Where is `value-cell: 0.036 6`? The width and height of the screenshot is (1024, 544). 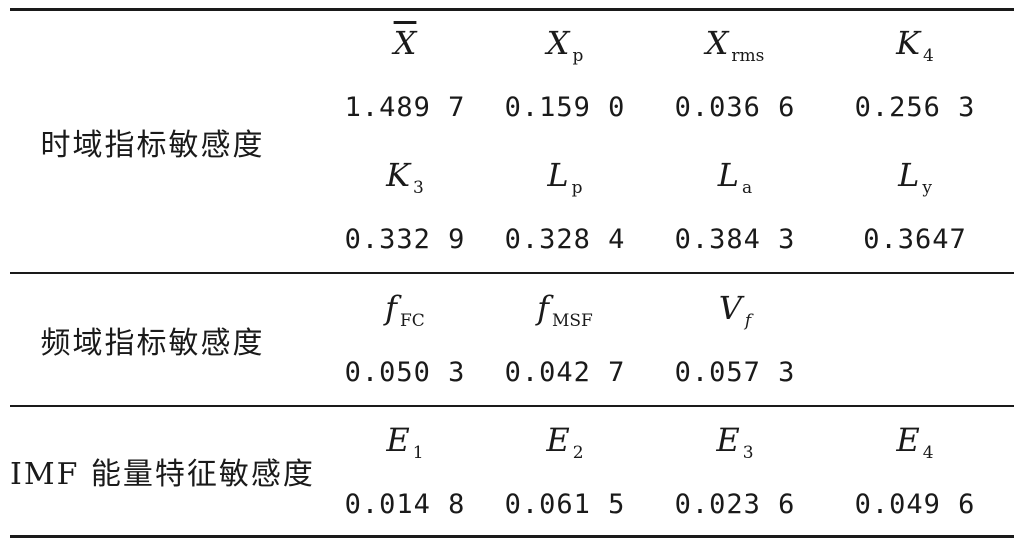 value-cell: 0.036 6 is located at coordinates (735, 107).